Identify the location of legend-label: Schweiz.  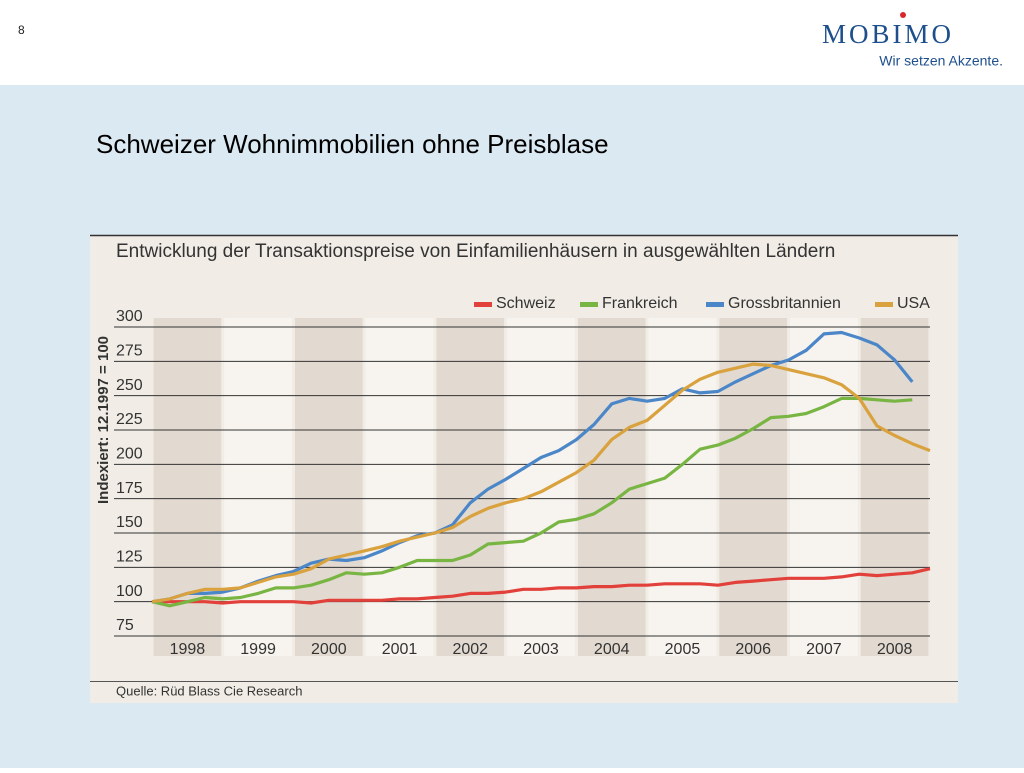
(526, 303).